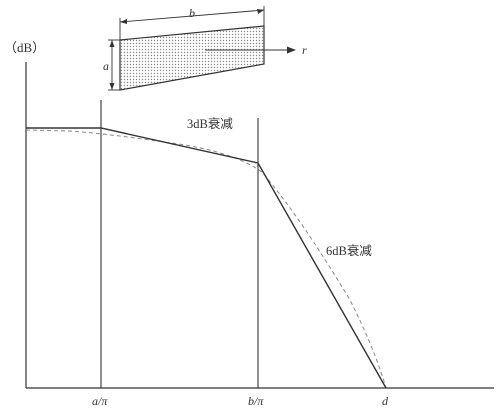 The image size is (498, 410). I want to click on source-label-a: a, so click(106, 66).